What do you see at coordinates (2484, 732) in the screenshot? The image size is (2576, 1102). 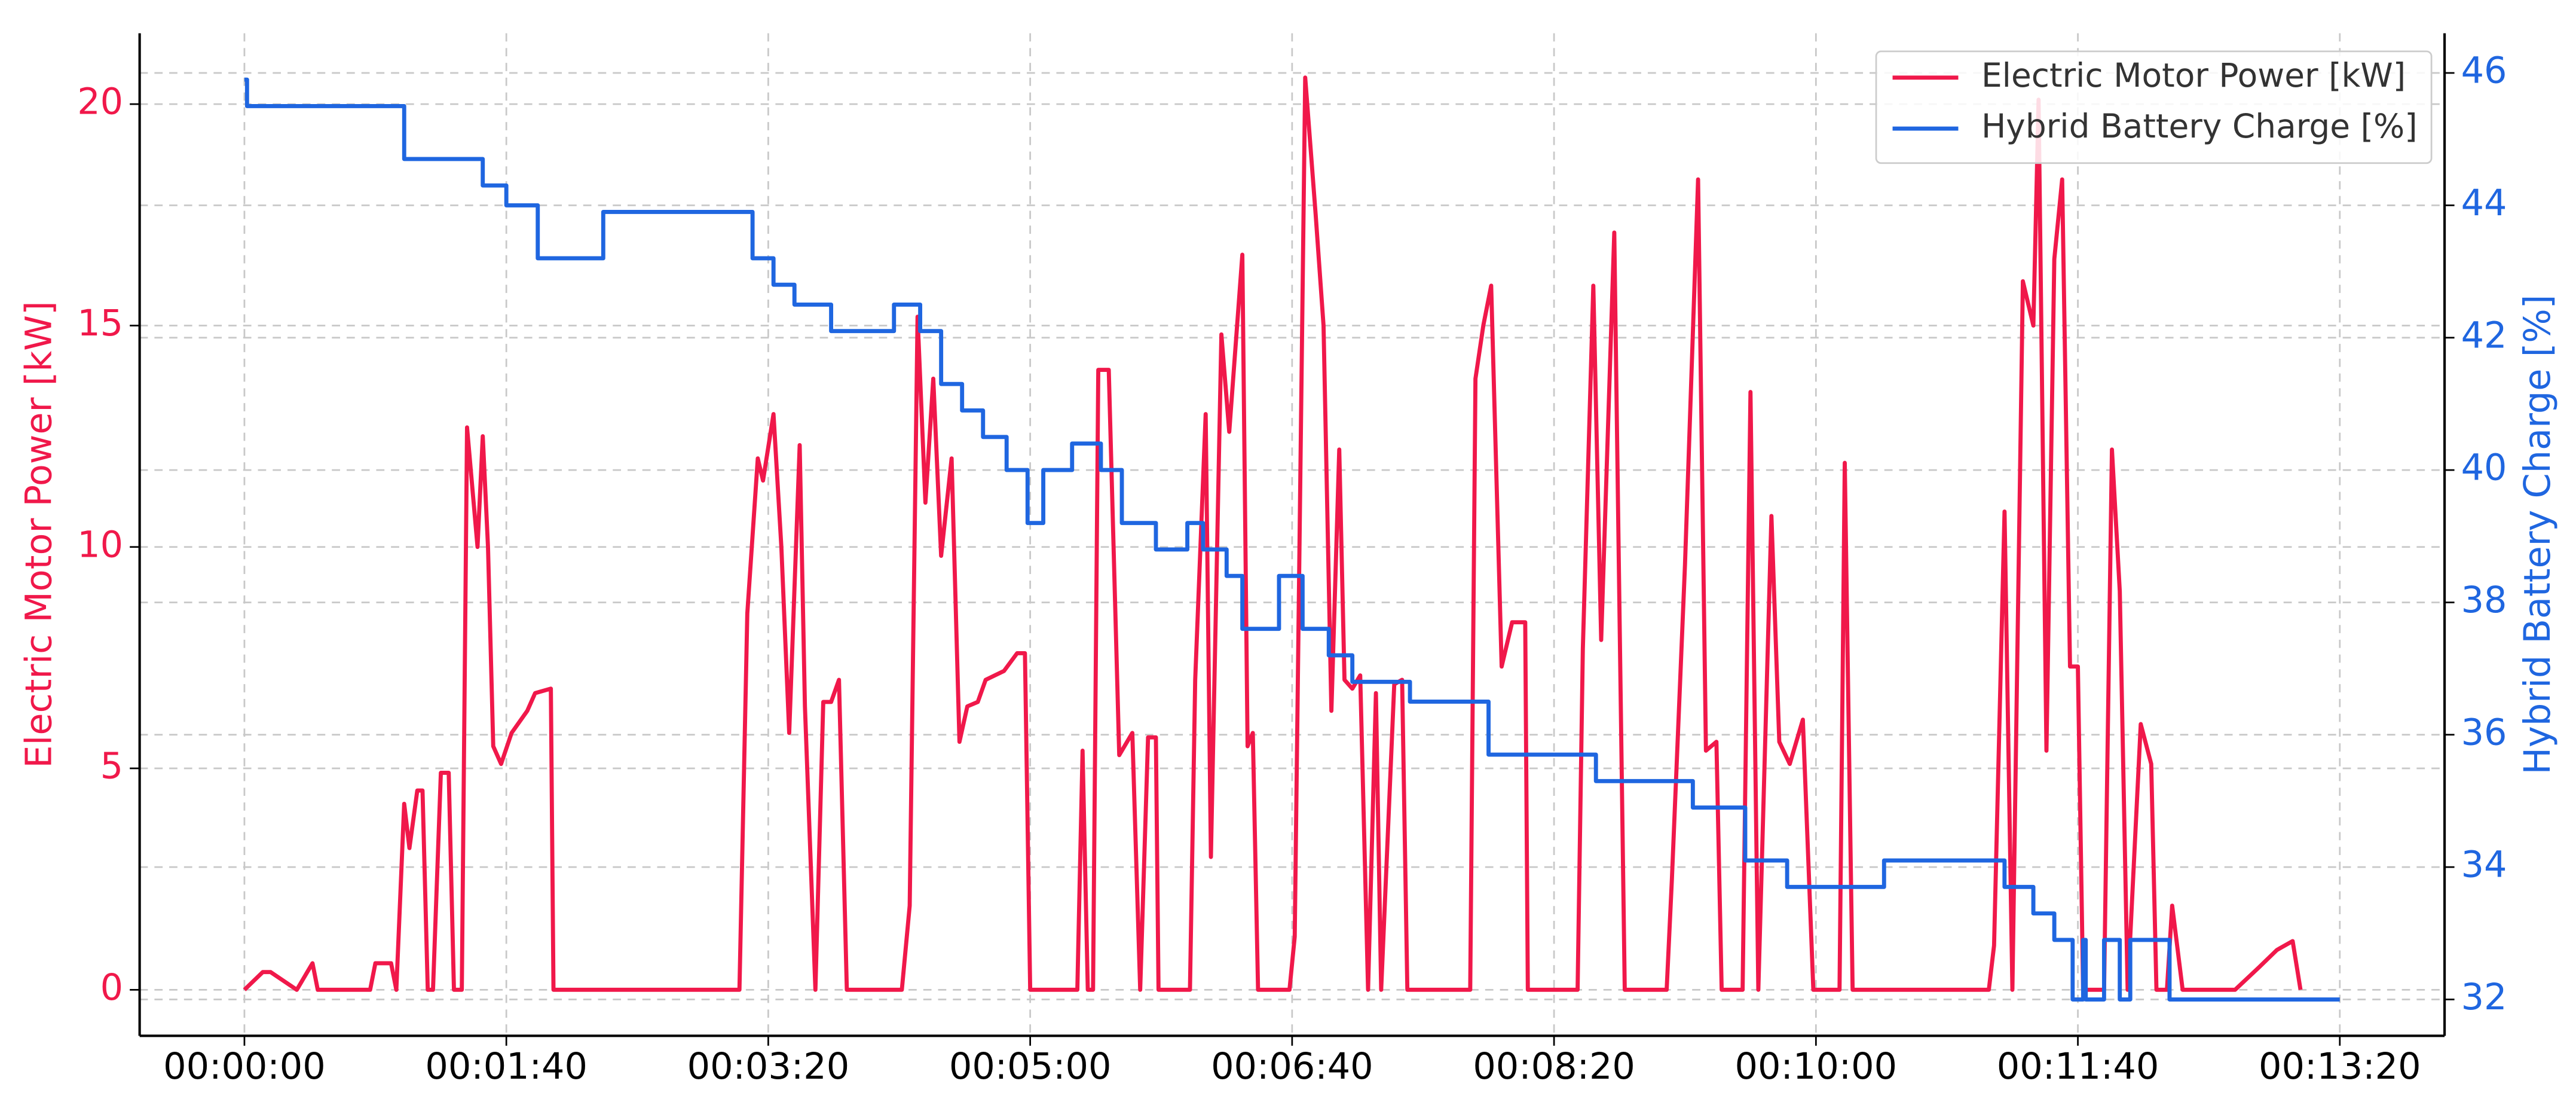 I see `y2-tick-label: 36` at bounding box center [2484, 732].